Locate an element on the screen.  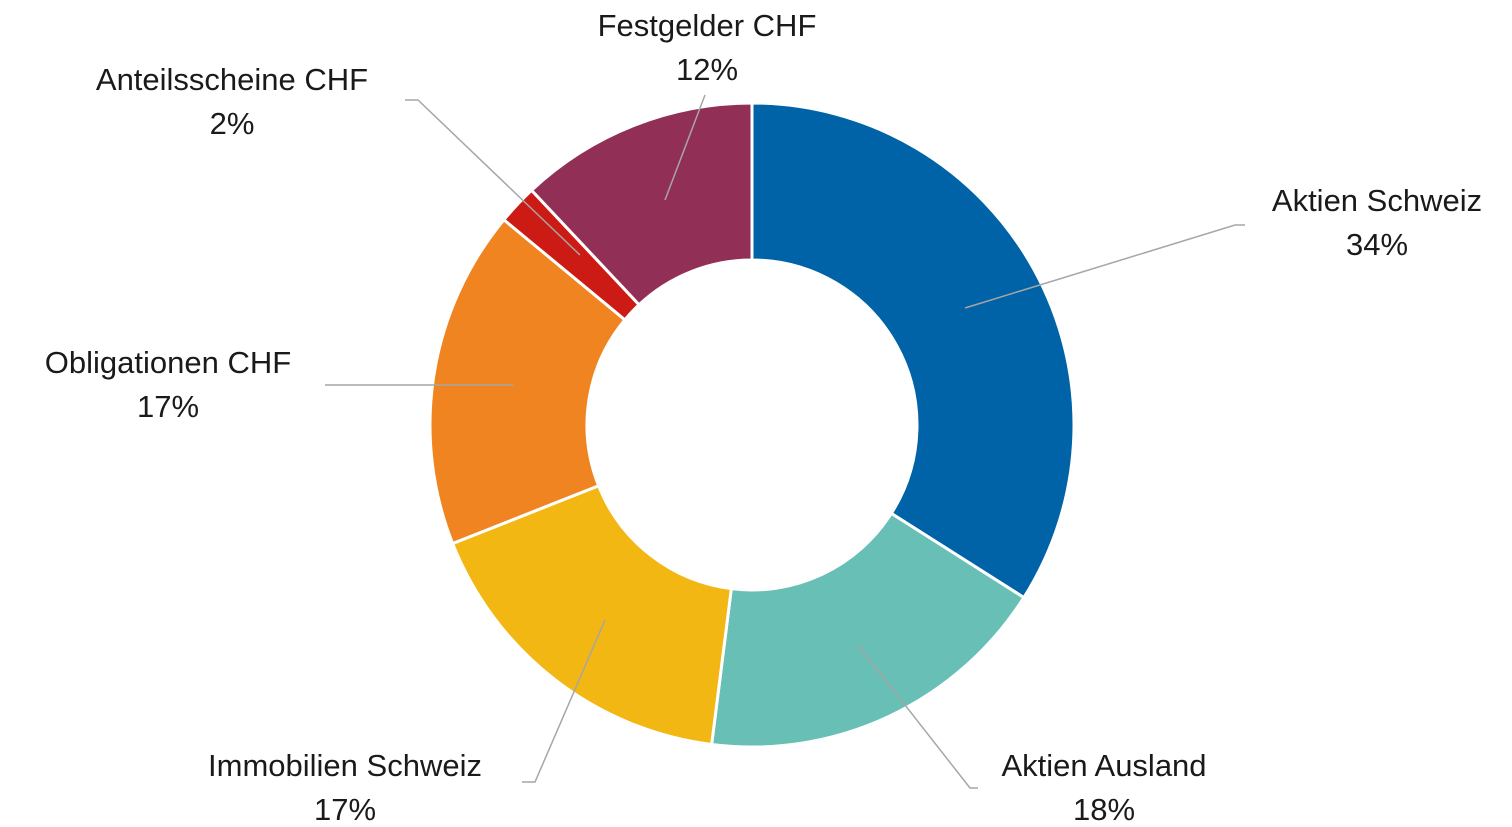
slice-value-label: 2% is located at coordinates (232, 123).